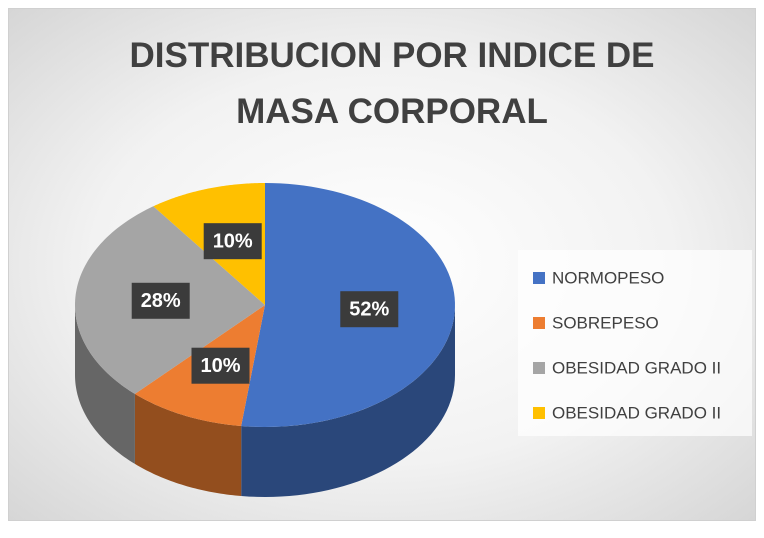 Image resolution: width=764 pixels, height=538 pixels. I want to click on data-label: 52%, so click(369, 309).